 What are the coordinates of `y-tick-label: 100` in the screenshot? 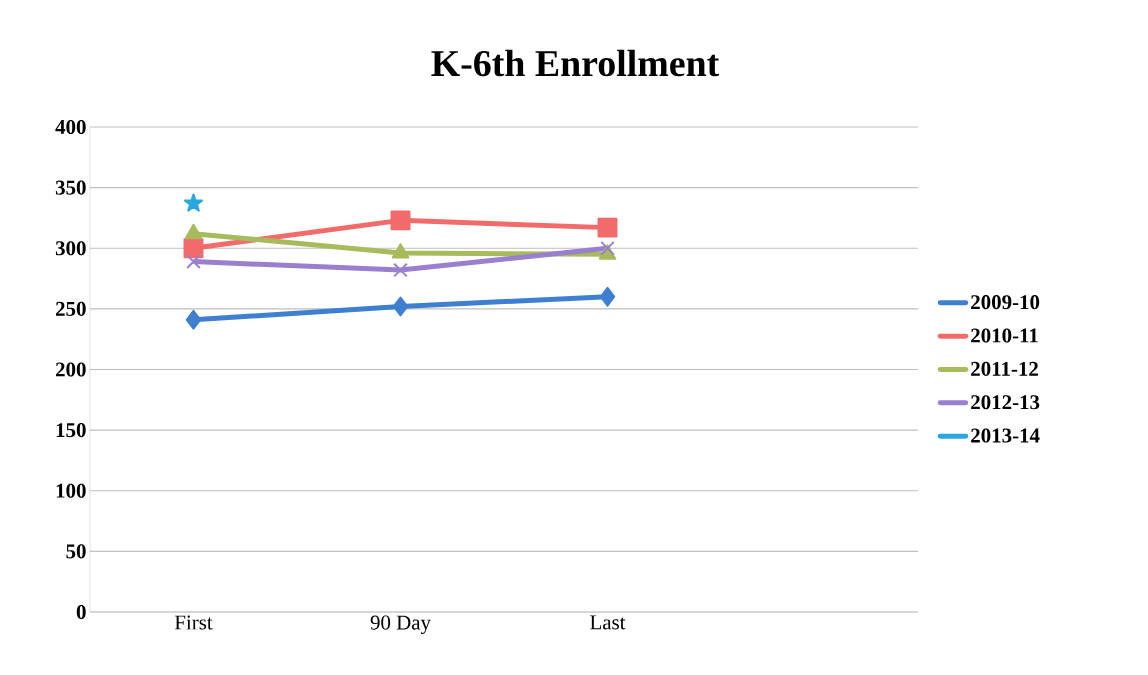 It's located at (71, 490).